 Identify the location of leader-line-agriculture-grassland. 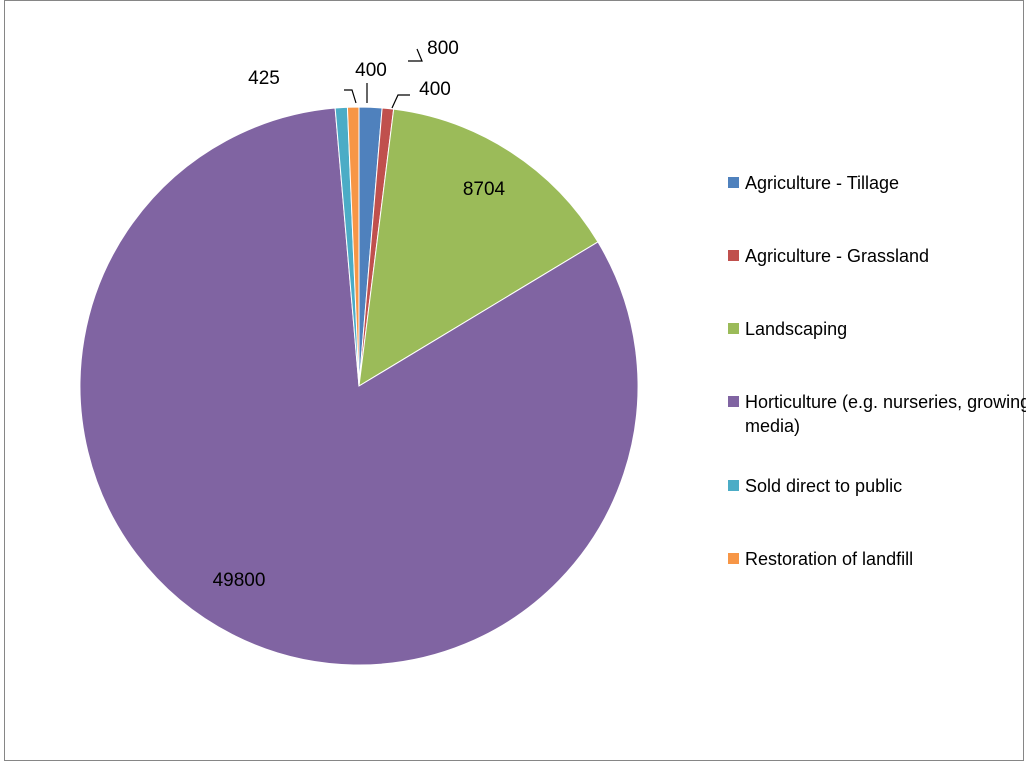
(400, 101).